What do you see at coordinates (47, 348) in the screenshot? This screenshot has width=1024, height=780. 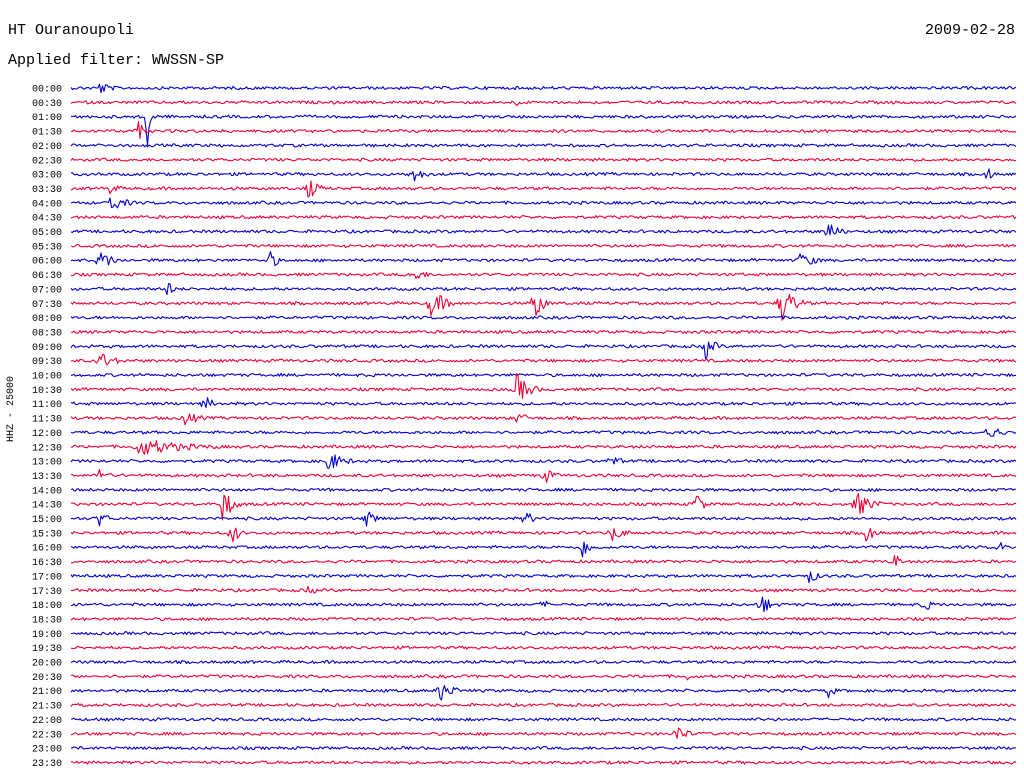 I see `time-label-0900: 09:00` at bounding box center [47, 348].